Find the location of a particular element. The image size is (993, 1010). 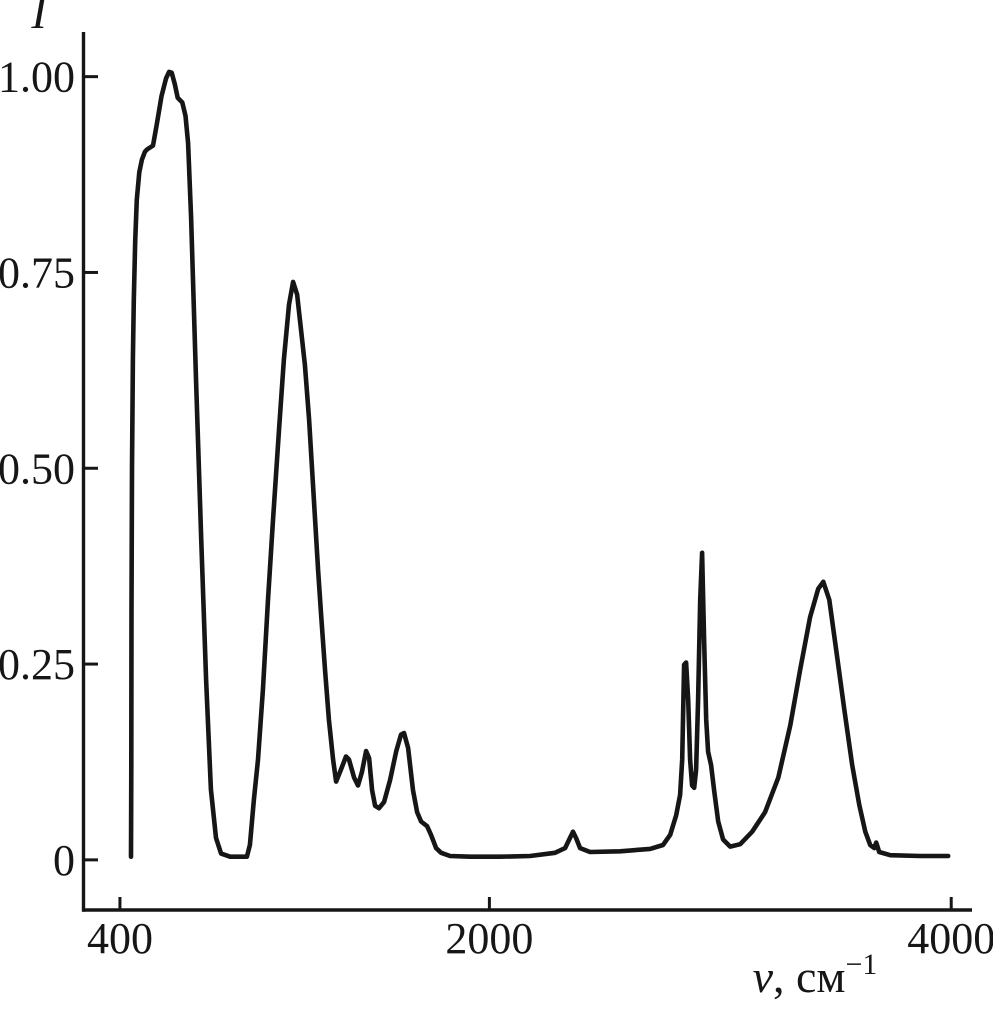

y-ticks: 0 0.25 0.50 0.75 1.00 is located at coordinates (49, 469).